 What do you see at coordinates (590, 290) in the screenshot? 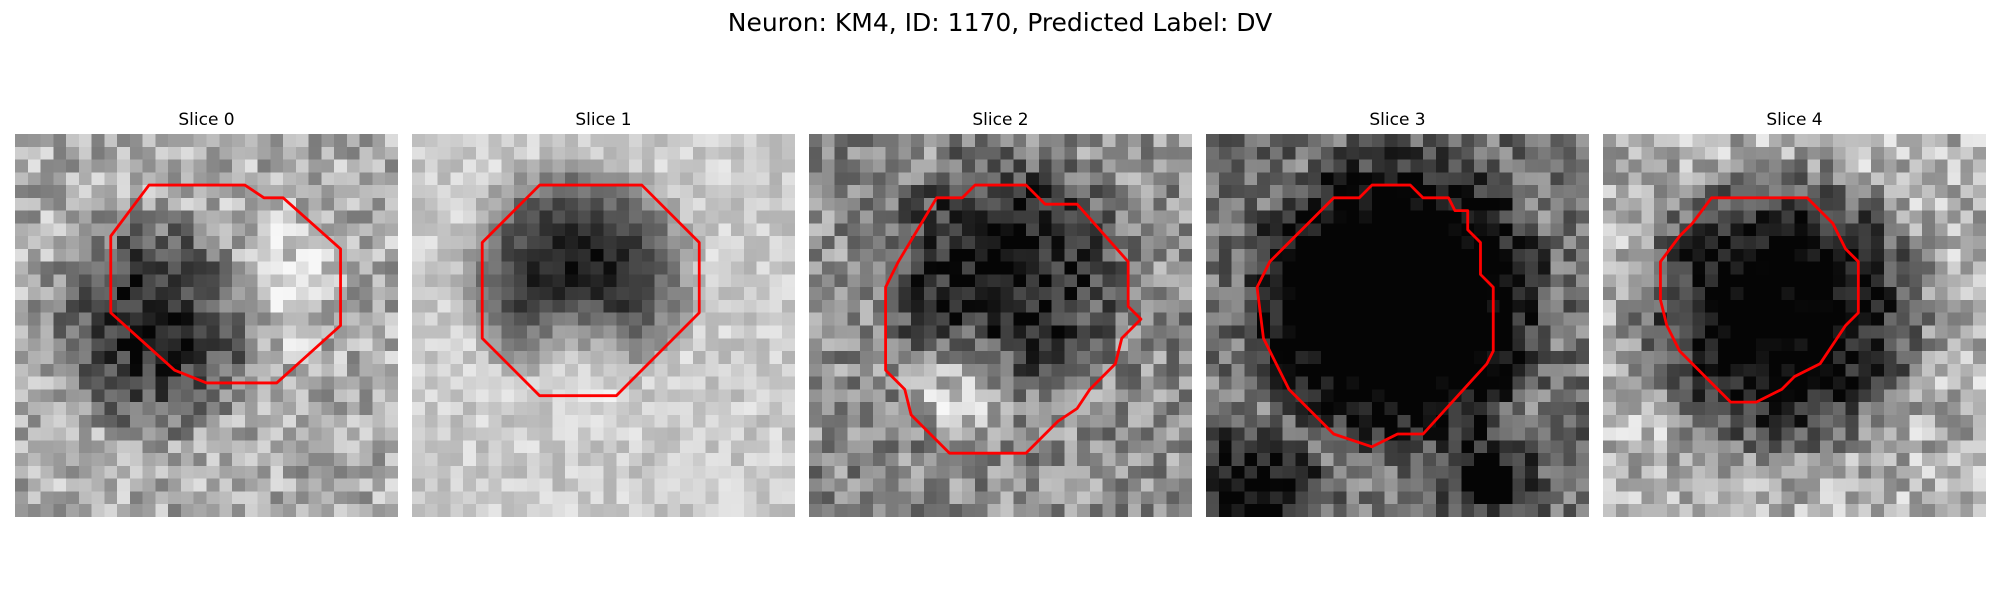
I see `roi-outline` at bounding box center [590, 290].